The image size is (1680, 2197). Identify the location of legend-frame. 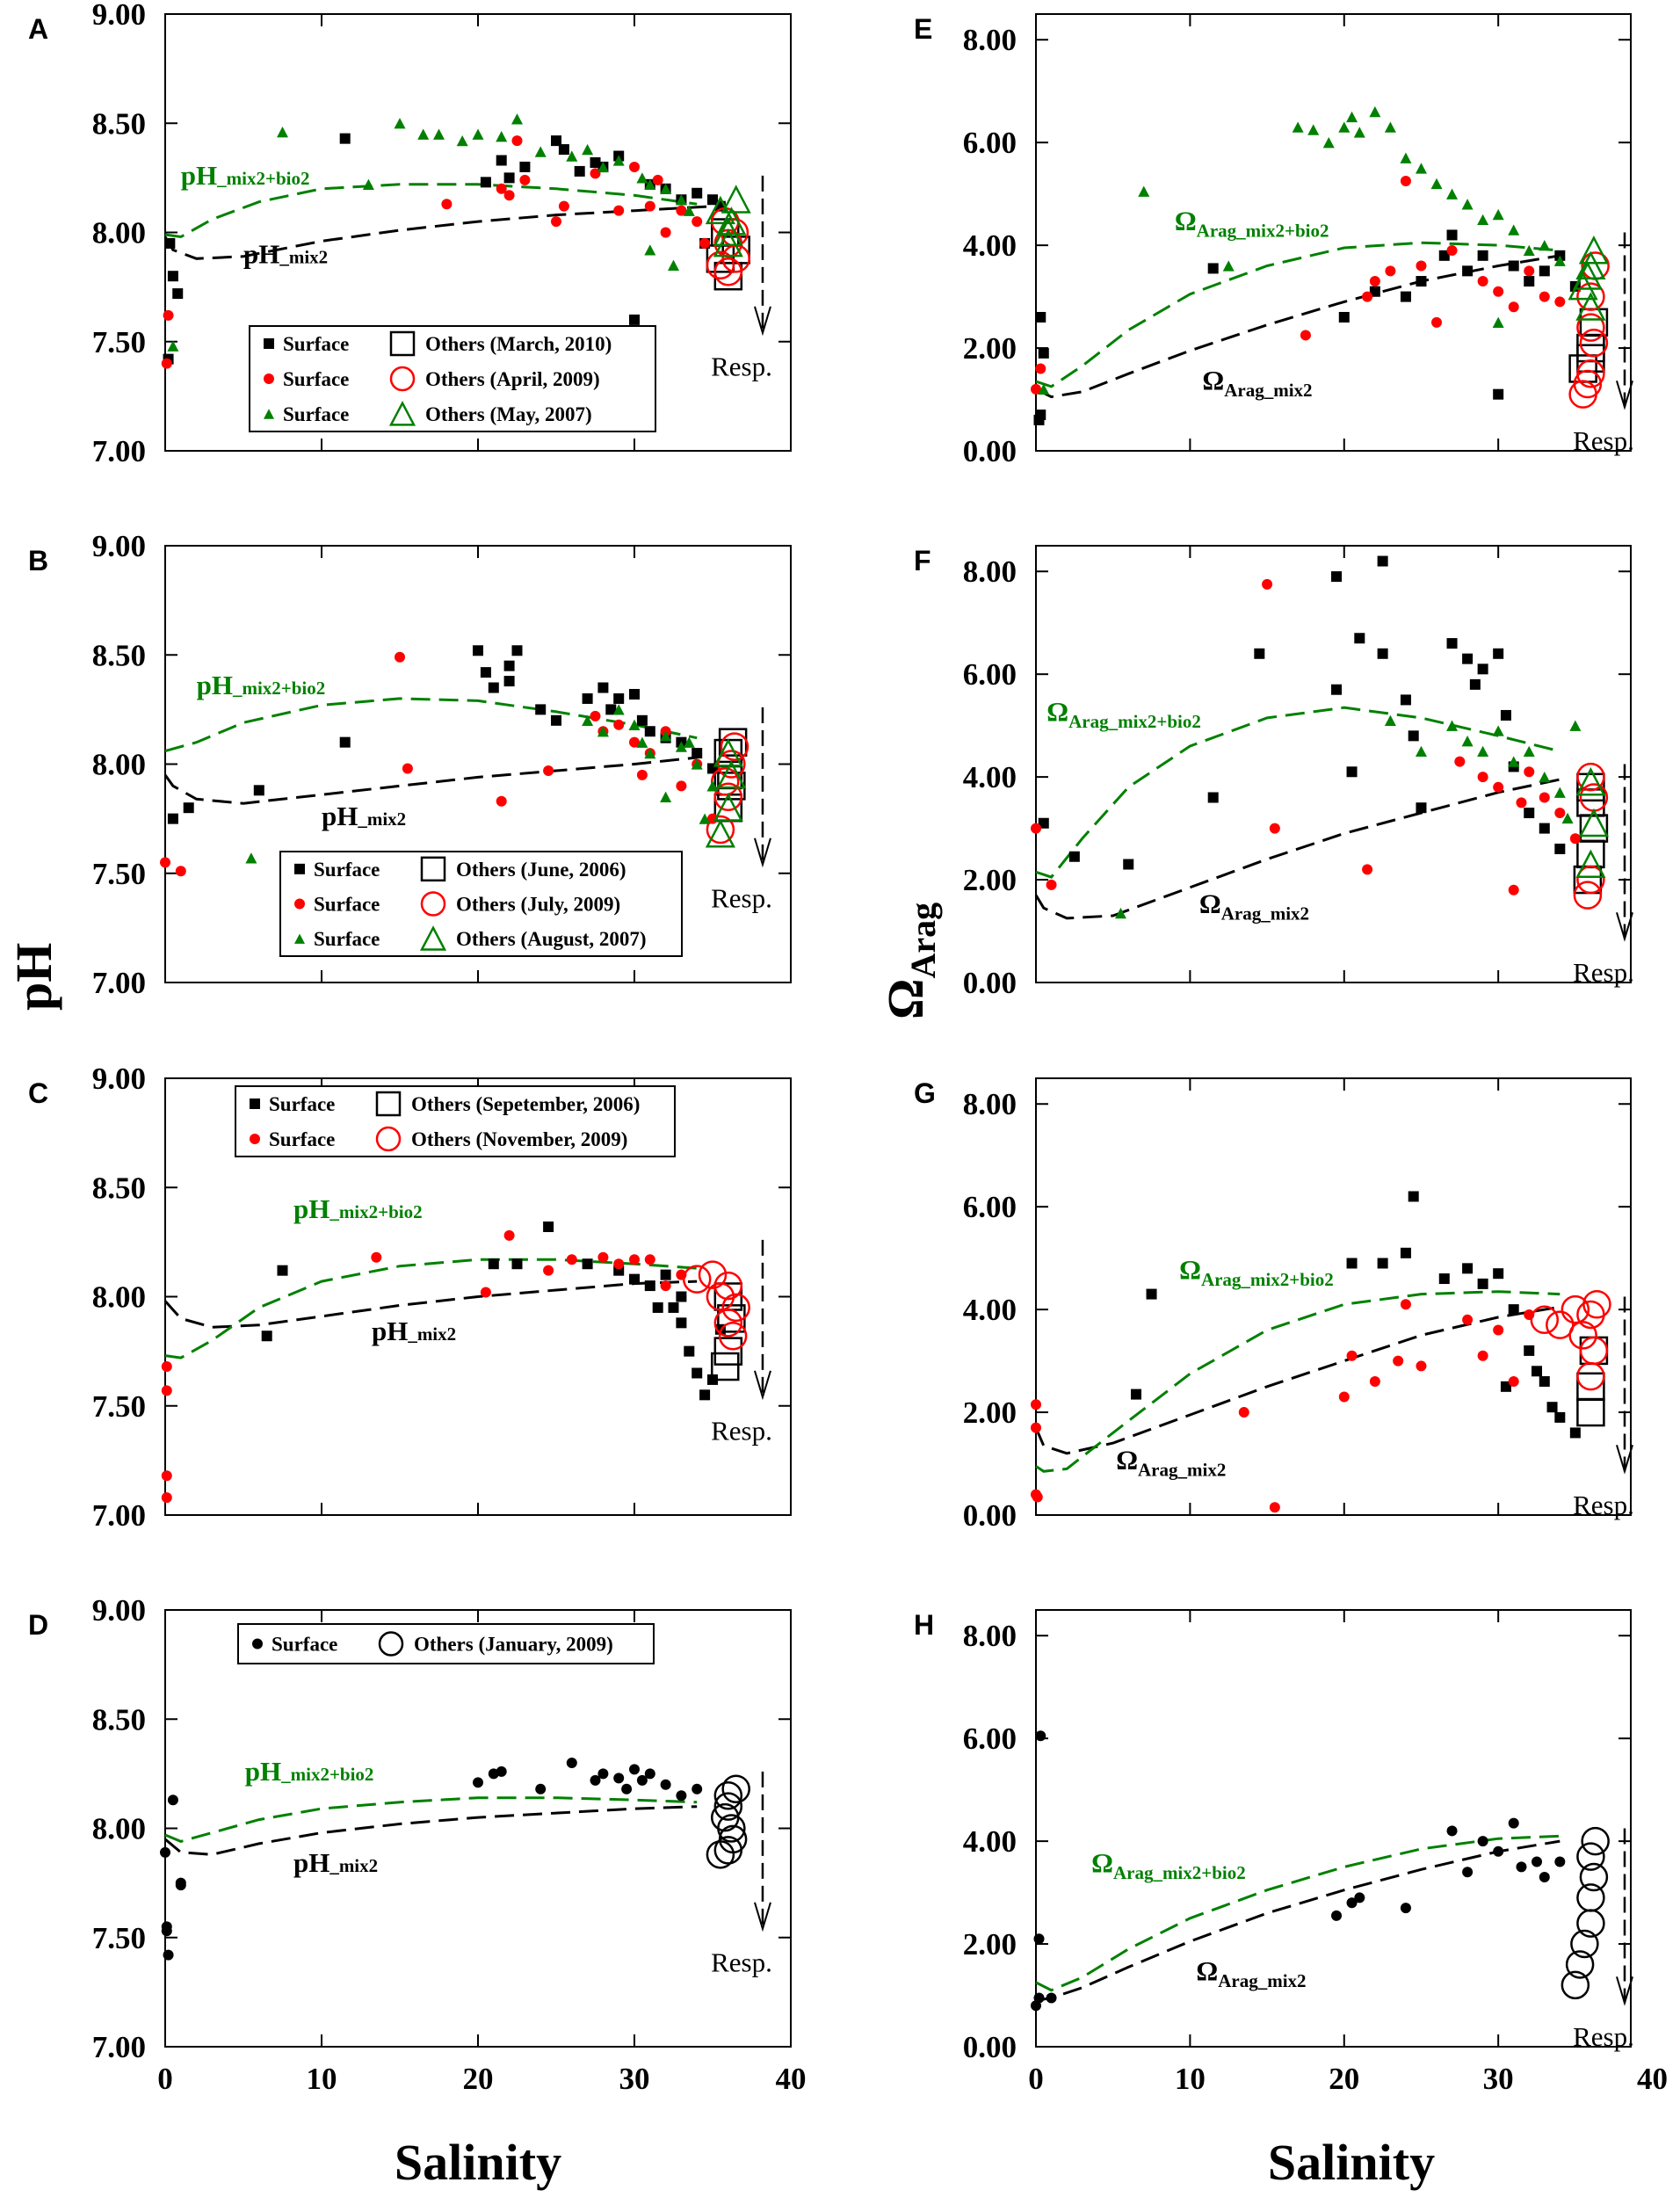
(481, 904).